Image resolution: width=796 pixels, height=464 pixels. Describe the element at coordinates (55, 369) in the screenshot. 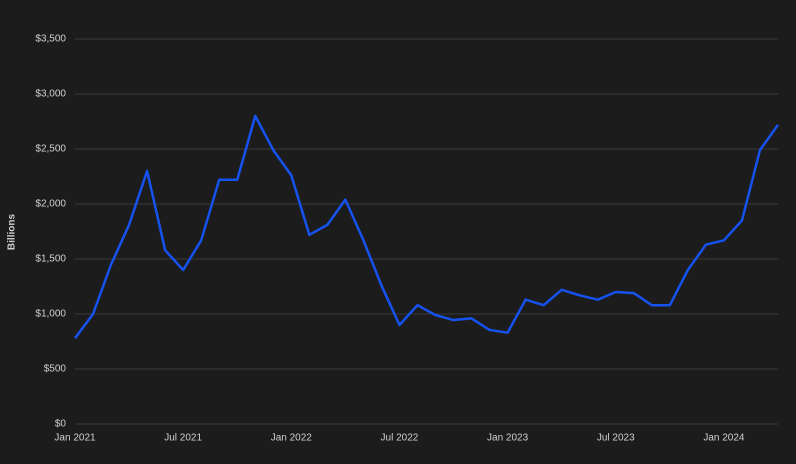

I see `y-tick-label: $500` at that location.